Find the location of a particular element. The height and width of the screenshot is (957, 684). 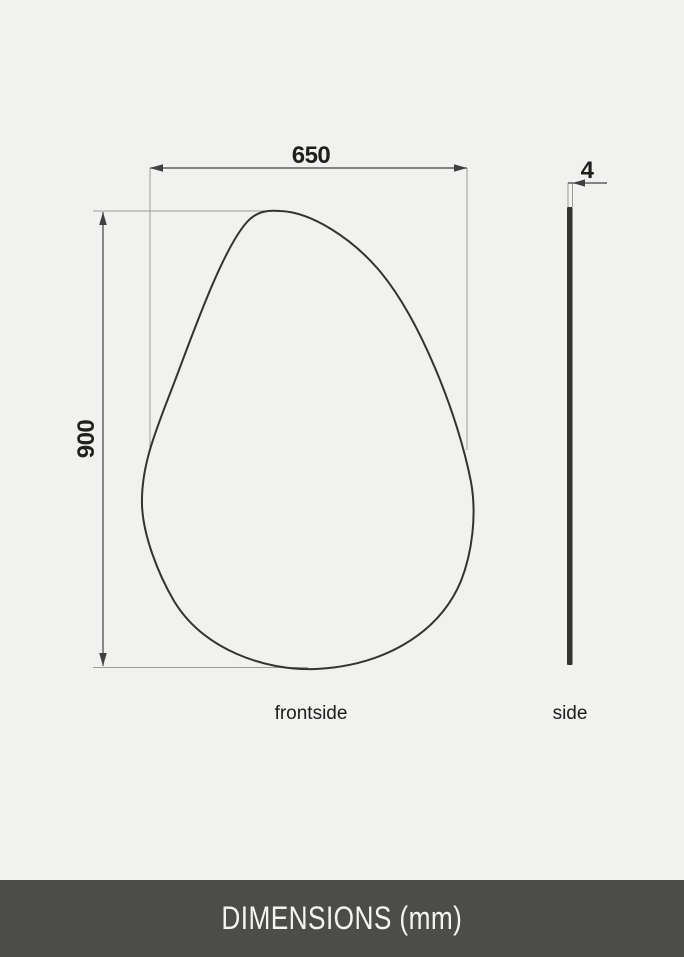

width-dimension-line is located at coordinates (308, 168).